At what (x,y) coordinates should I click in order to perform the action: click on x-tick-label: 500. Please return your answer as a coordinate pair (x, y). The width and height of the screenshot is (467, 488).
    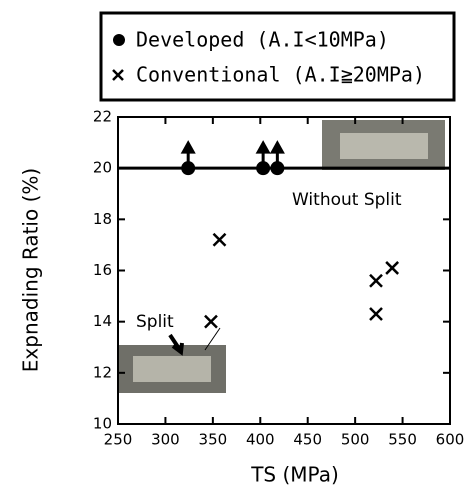
    Looking at the image, I should click on (355, 440).